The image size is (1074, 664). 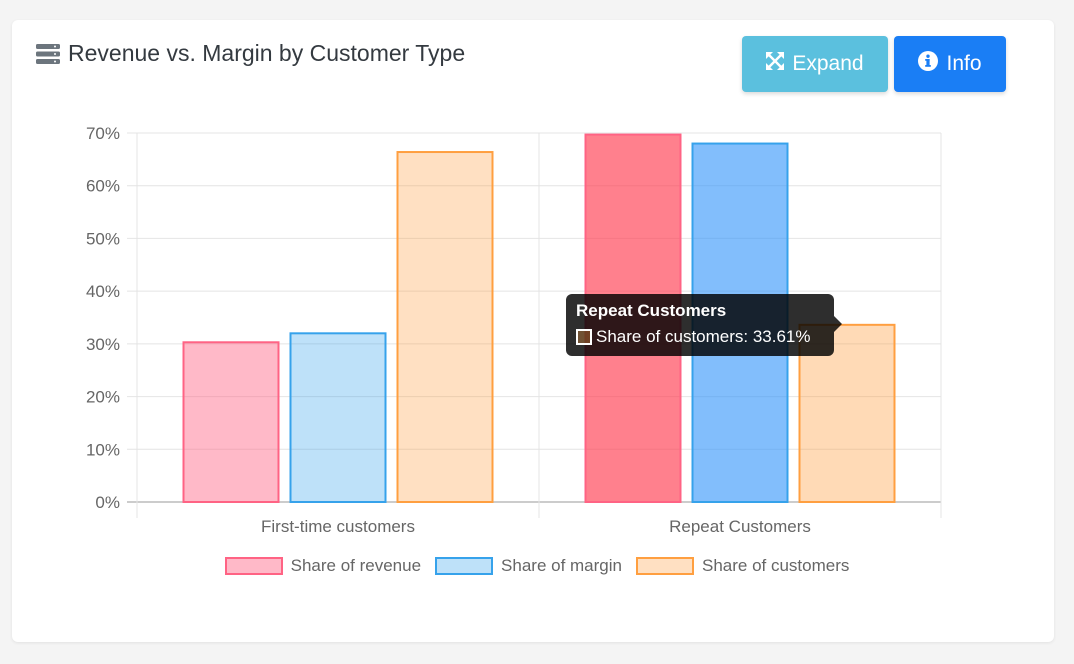 I want to click on legend-label: Share of margin, so click(x=561, y=565).